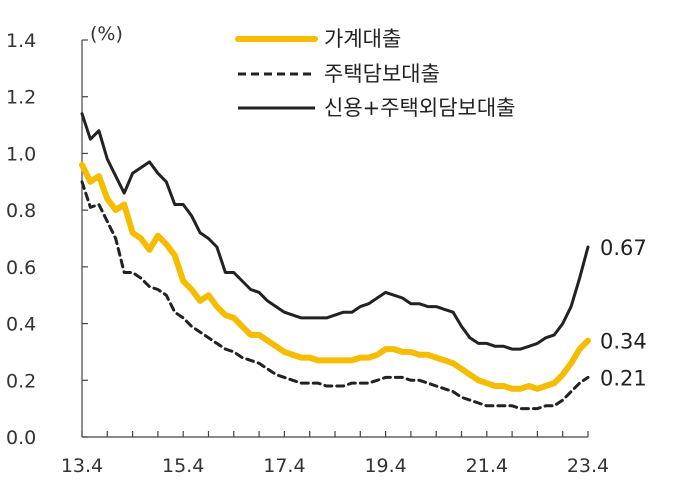 This screenshot has width=674, height=494. What do you see at coordinates (21, 211) in the screenshot?
I see `y-tick-label: 0.8` at bounding box center [21, 211].